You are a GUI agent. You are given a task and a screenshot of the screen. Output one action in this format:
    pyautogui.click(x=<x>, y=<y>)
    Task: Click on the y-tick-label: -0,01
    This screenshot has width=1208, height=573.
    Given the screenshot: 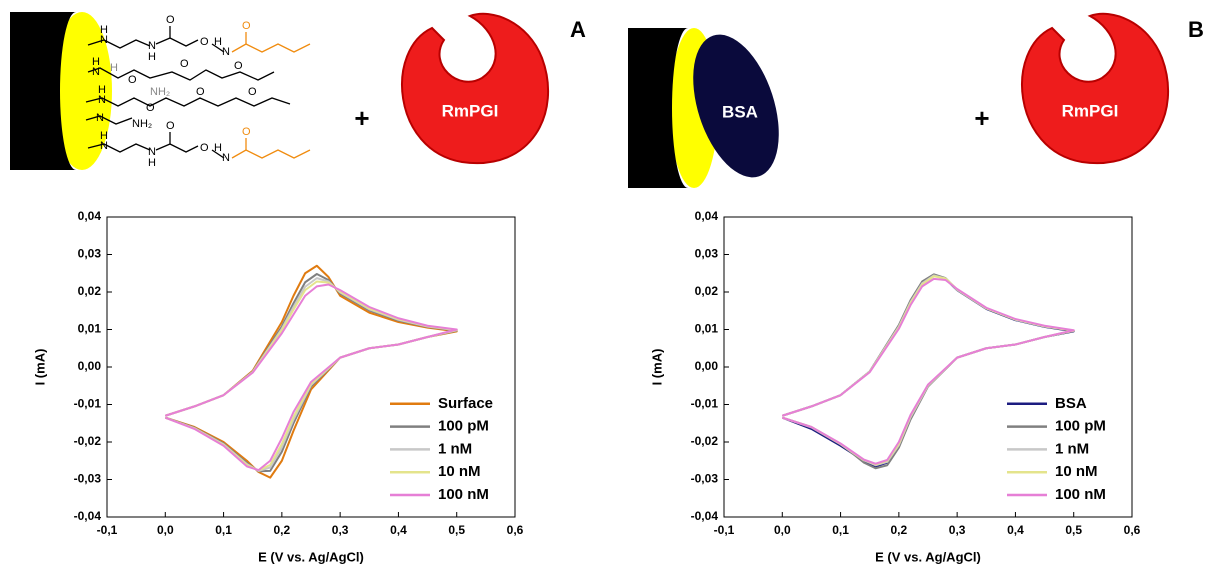 What is the action you would take?
    pyautogui.click(x=705, y=404)
    